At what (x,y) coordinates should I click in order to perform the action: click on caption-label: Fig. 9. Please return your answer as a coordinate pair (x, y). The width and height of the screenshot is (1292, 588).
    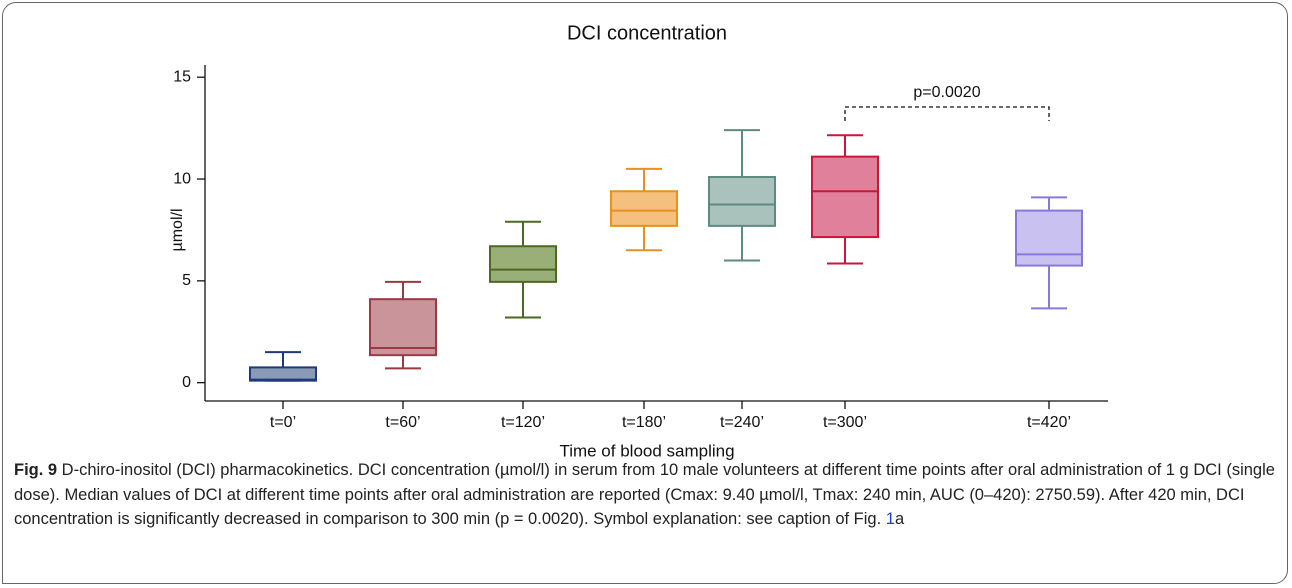
    Looking at the image, I should click on (36, 470).